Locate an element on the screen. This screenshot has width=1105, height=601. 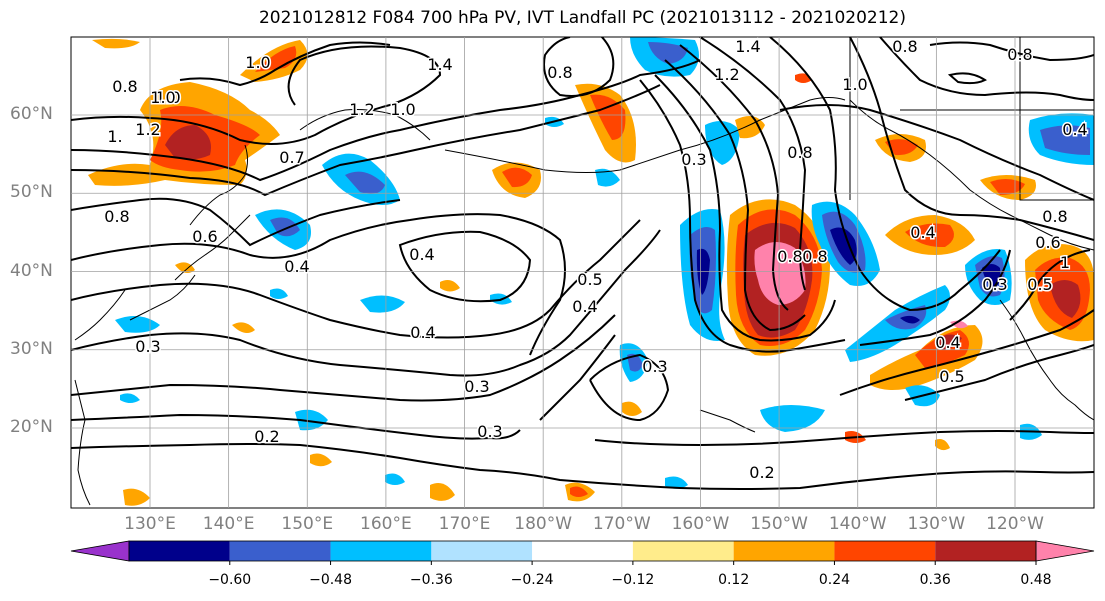
lon-label: 140°E is located at coordinates (228, 524).